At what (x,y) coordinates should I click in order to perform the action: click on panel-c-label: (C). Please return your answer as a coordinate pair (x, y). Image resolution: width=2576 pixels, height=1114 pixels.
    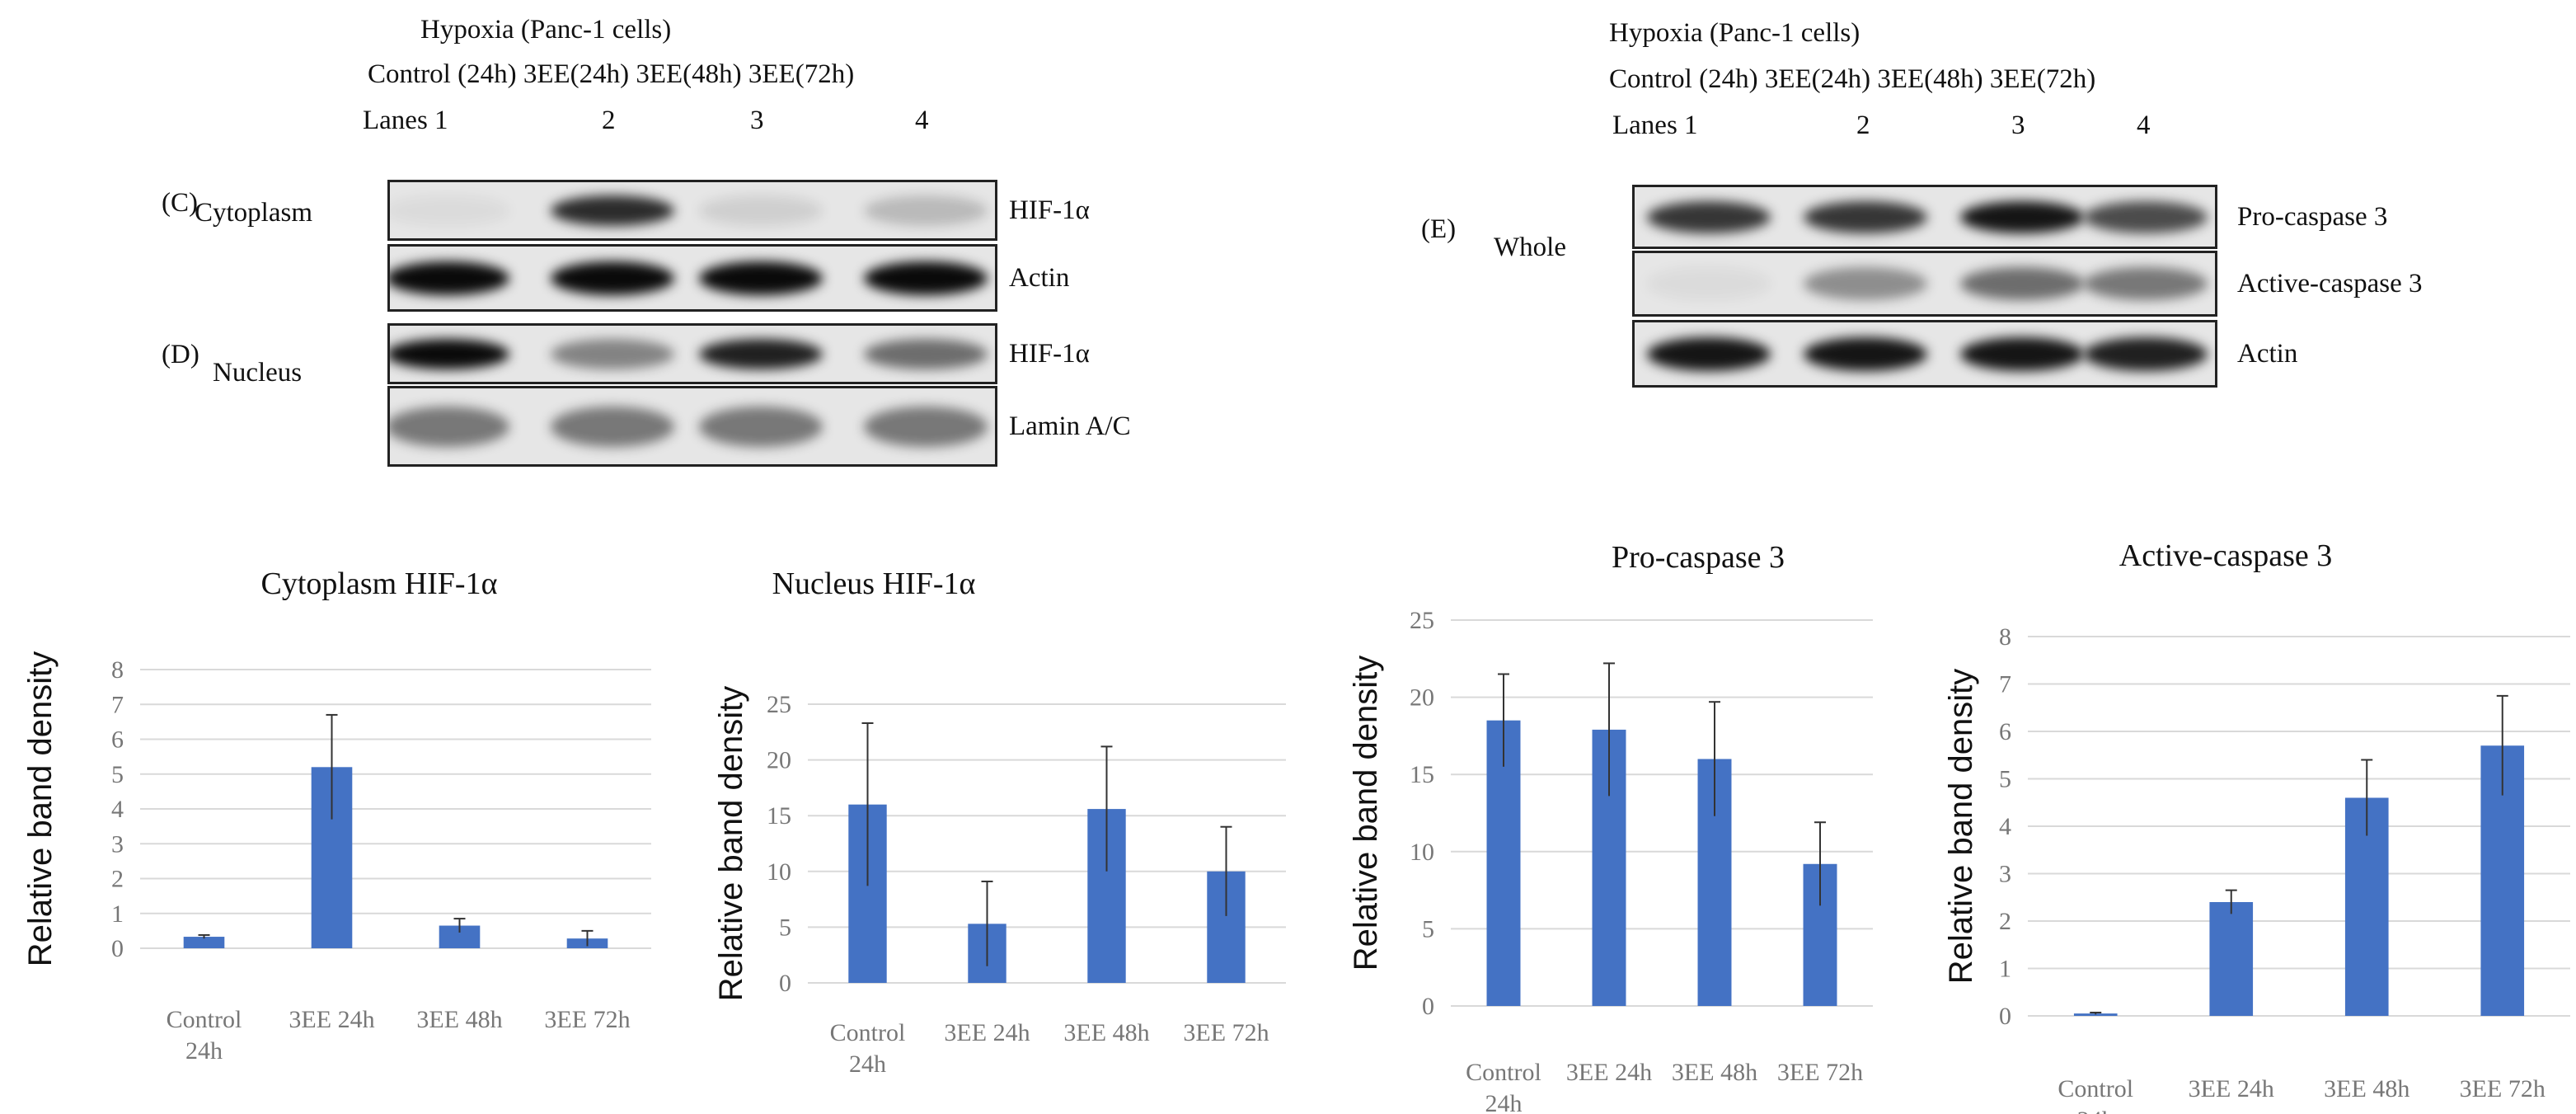
    Looking at the image, I should click on (180, 203).